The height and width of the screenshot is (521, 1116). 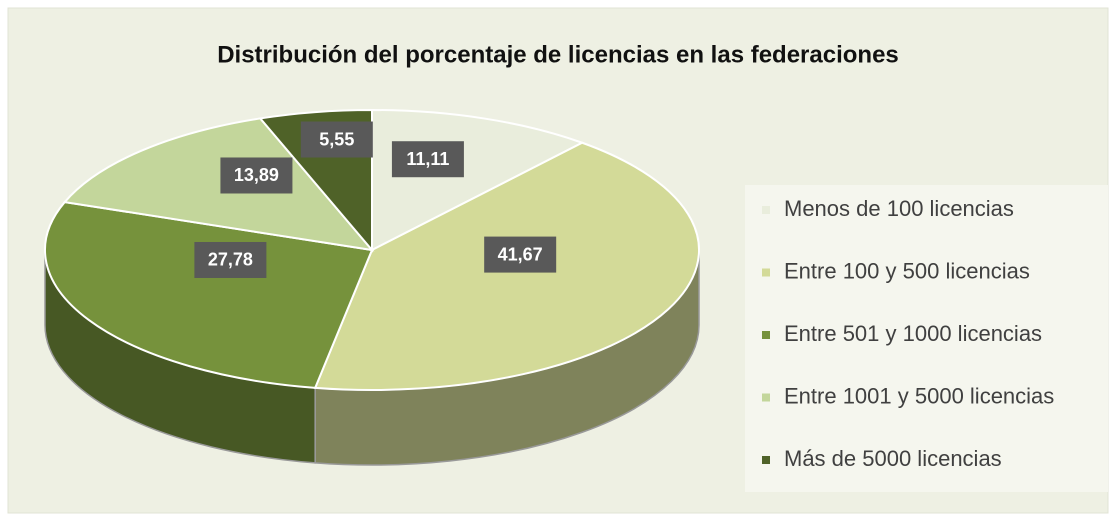 I want to click on data-label: 41,67, so click(x=520, y=254).